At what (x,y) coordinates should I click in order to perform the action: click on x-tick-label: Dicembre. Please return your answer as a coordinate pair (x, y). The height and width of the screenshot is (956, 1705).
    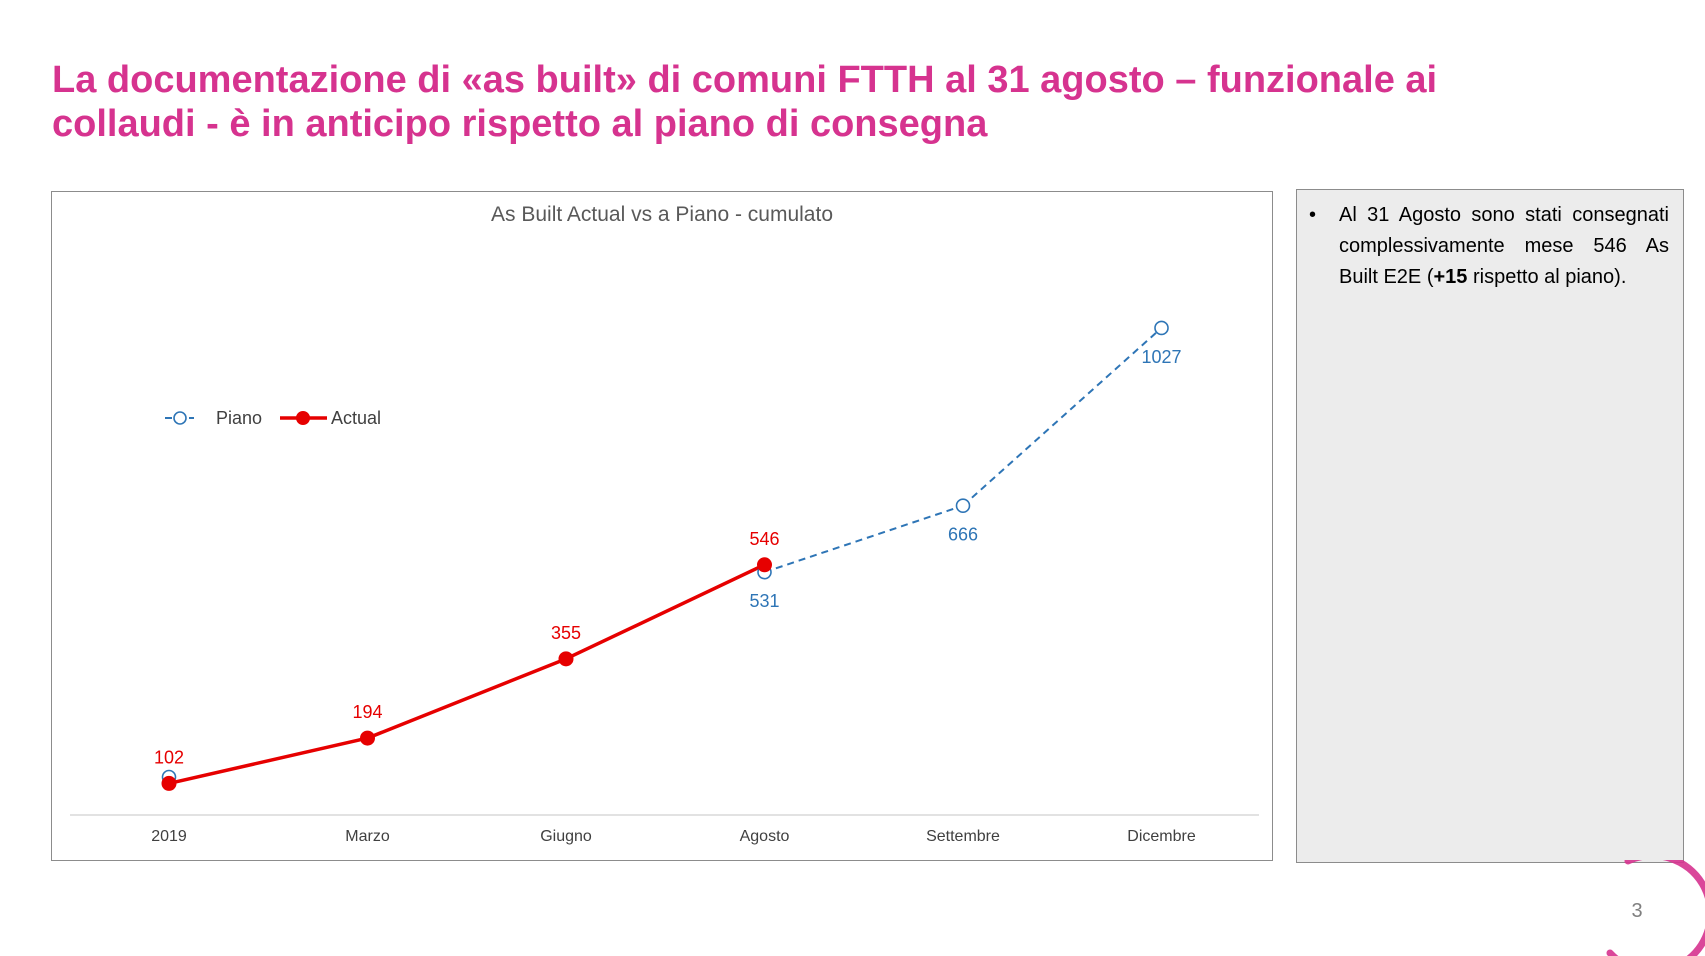
    Looking at the image, I should click on (1161, 836).